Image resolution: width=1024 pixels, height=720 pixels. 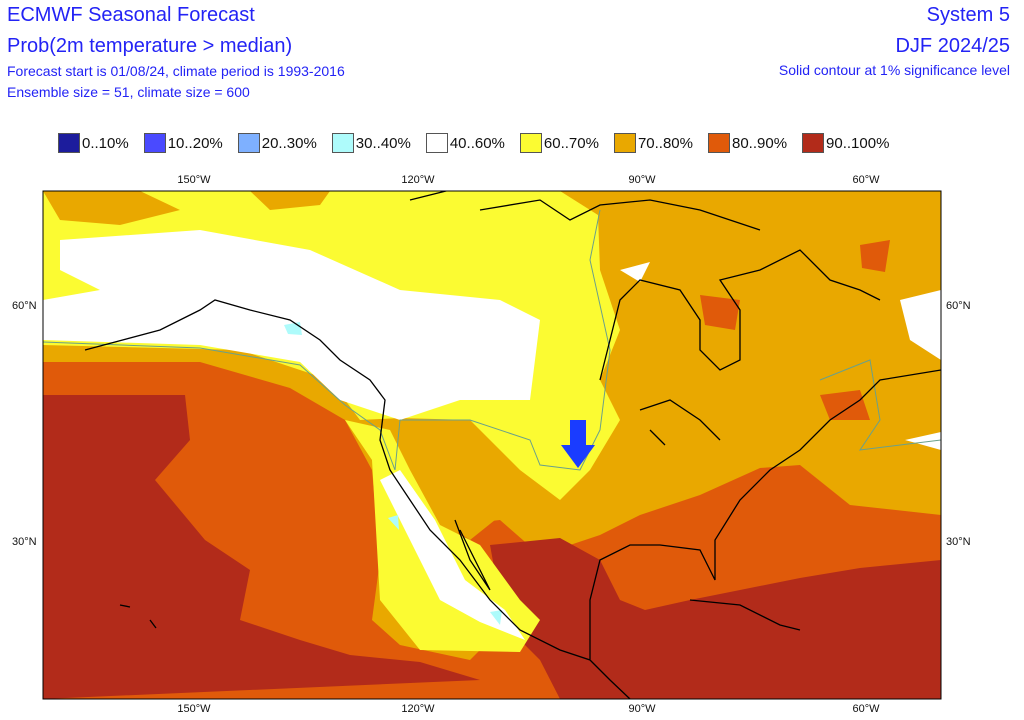 I want to click on legend-item: 80..90%, so click(x=747, y=143).